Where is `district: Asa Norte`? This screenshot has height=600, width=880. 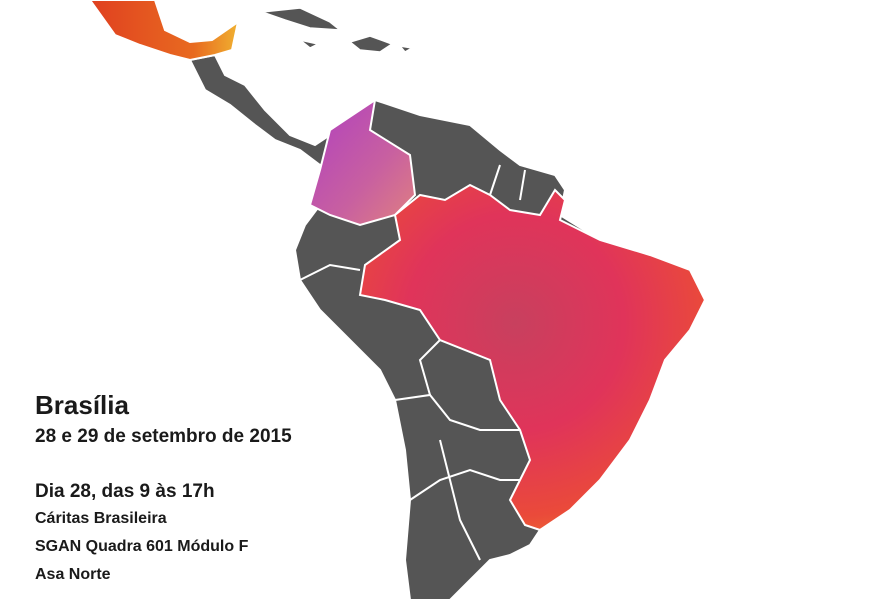 district: Asa Norte is located at coordinates (73, 574).